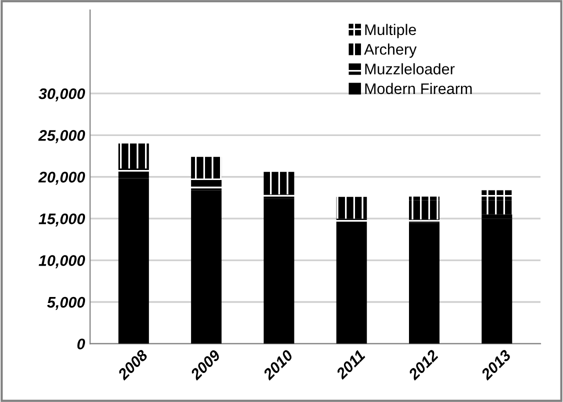 The image size is (563, 402). What do you see at coordinates (390, 31) in the screenshot?
I see `legend-label: Multiple` at bounding box center [390, 31].